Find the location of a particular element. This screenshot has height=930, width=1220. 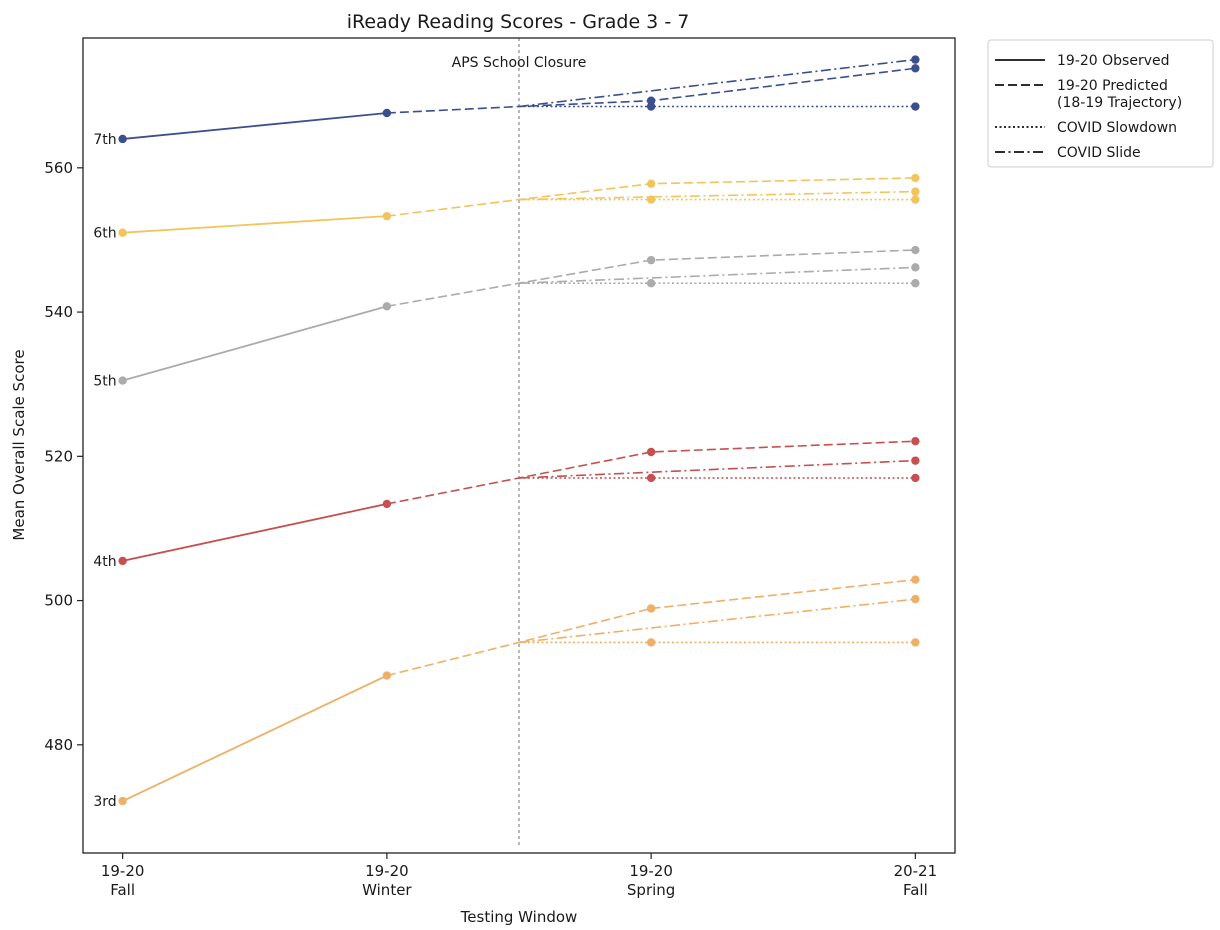

point-3rd-slowdown-x2 is located at coordinates (651, 642).